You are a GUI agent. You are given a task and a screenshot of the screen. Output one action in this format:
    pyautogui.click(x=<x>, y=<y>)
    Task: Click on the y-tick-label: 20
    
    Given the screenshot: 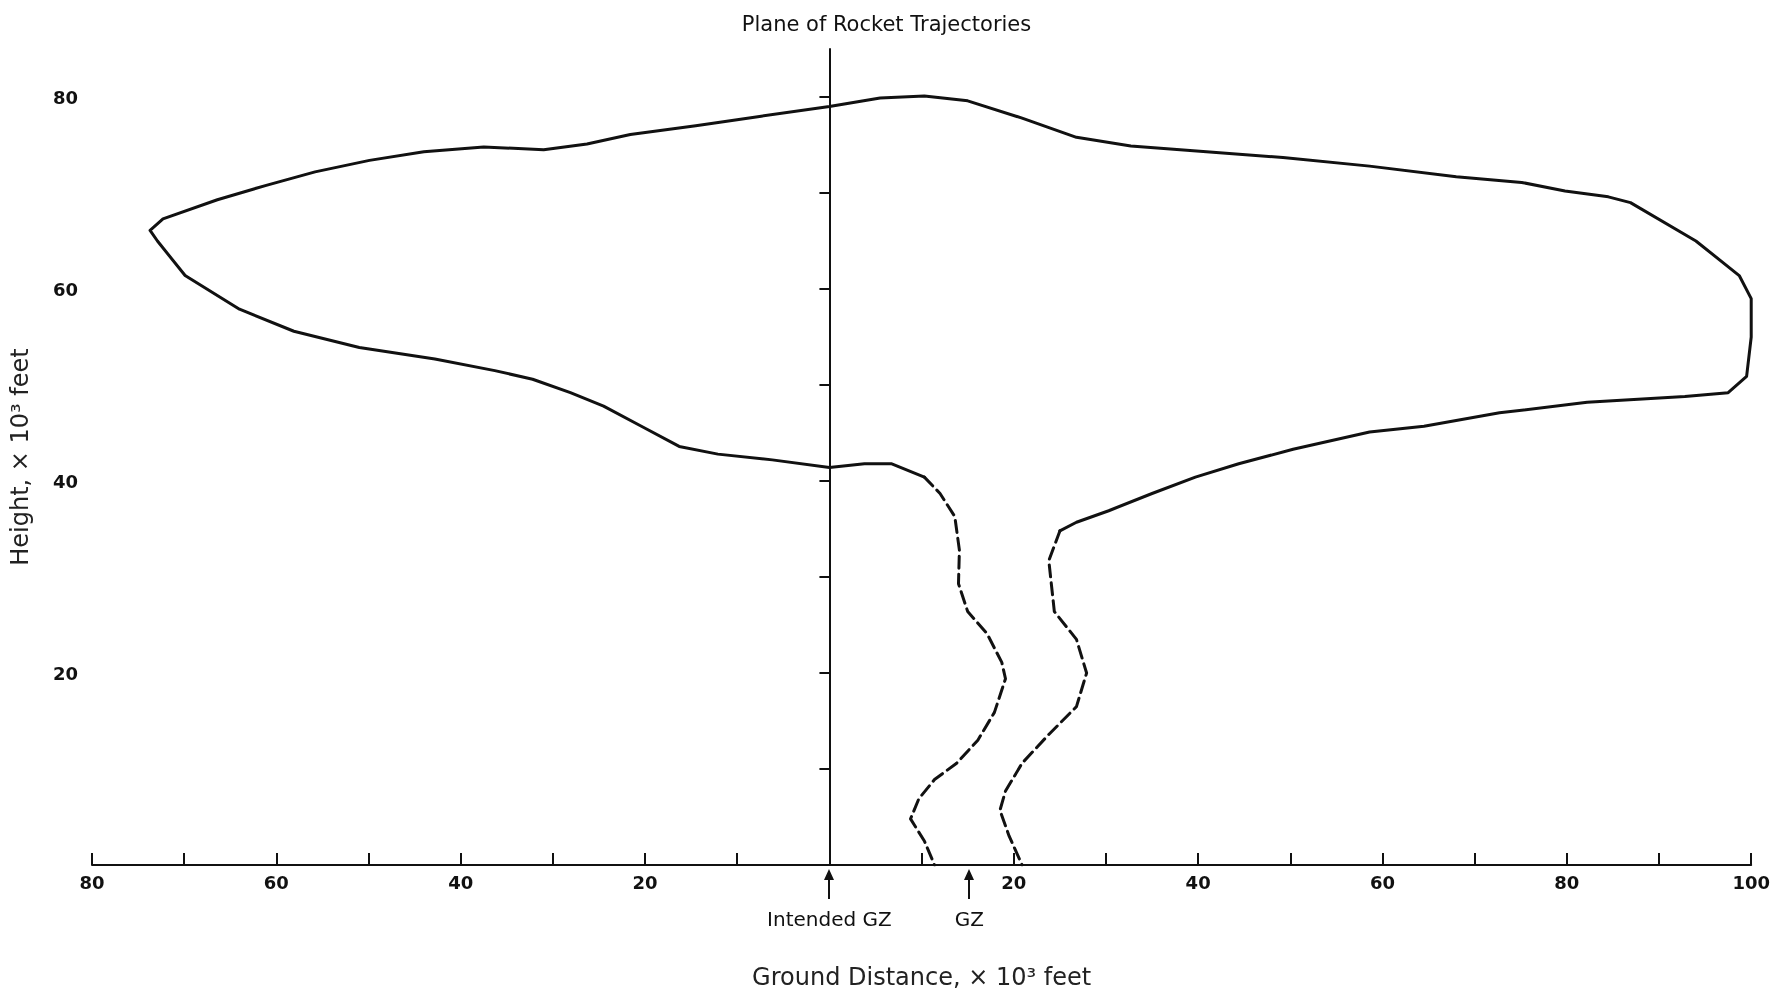 What is the action you would take?
    pyautogui.click(x=65, y=673)
    